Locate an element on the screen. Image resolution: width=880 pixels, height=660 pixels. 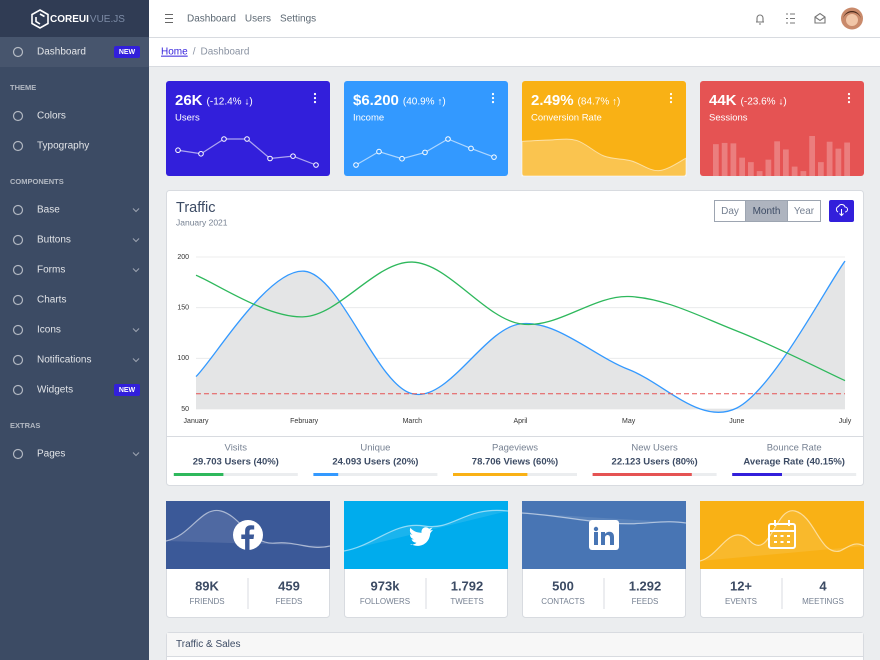
breadcrumb-current: Dashboard is located at coordinates (224, 52).